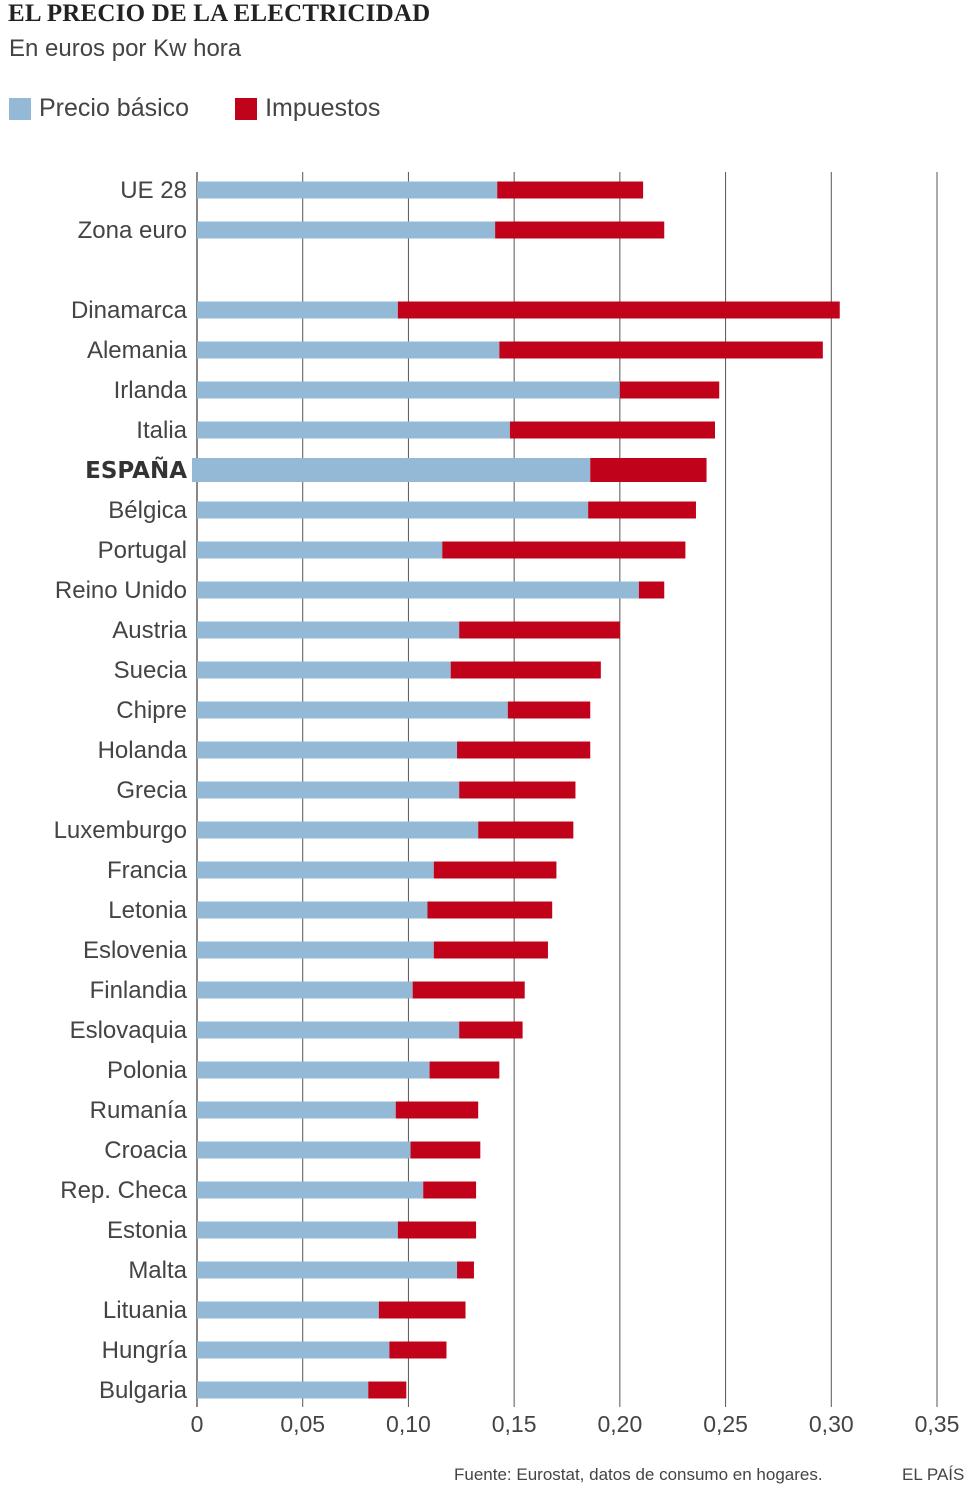 The height and width of the screenshot is (1491, 980). Describe the element at coordinates (132, 230) in the screenshot. I see `category-label: Zona euro` at that location.